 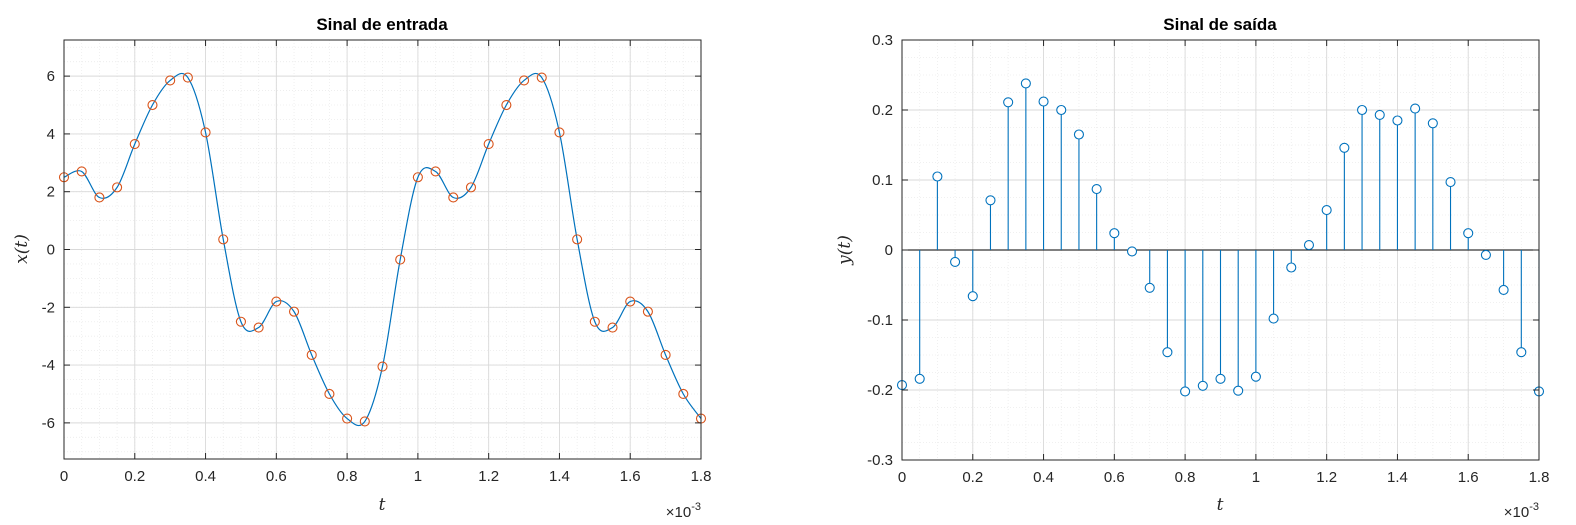 What do you see at coordinates (701, 476) in the screenshot?
I see `input-x-tick-label: 1.8` at bounding box center [701, 476].